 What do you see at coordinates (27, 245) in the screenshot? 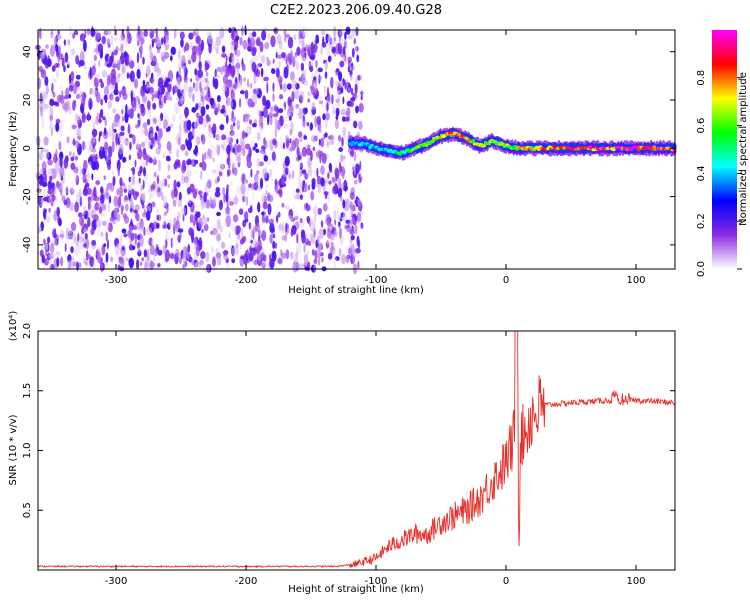
I see `y-tick-label: -40` at bounding box center [27, 245].